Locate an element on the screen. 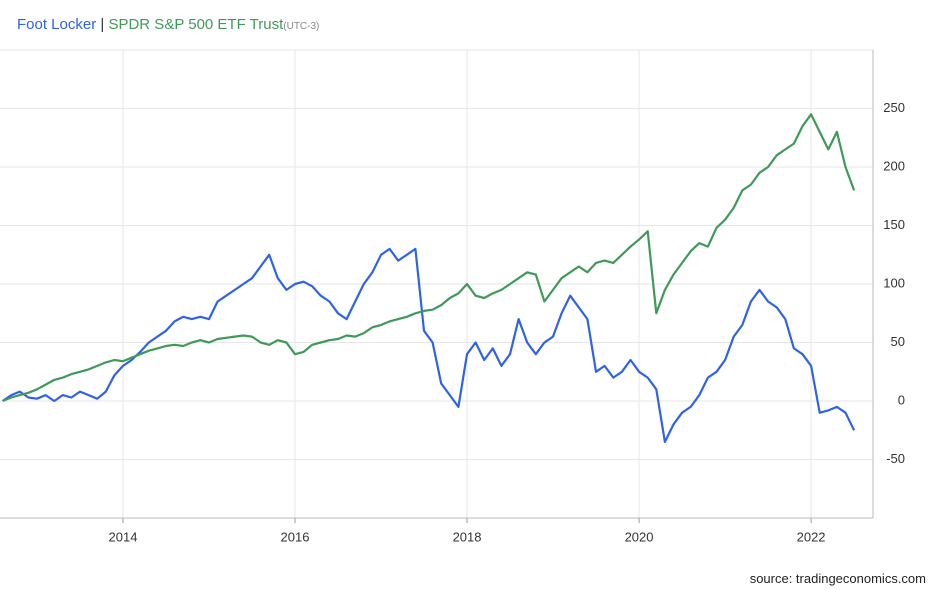 The height and width of the screenshot is (590, 940). x-tick-label: 2022 is located at coordinates (811, 536).